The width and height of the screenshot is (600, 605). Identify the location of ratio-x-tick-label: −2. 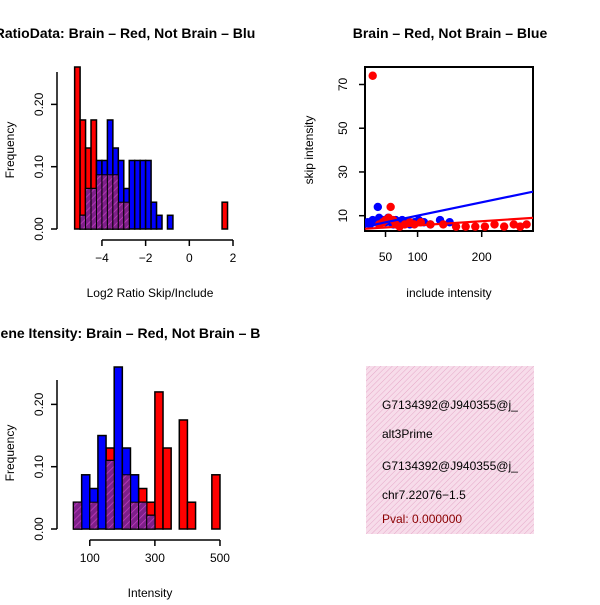
(146, 258).